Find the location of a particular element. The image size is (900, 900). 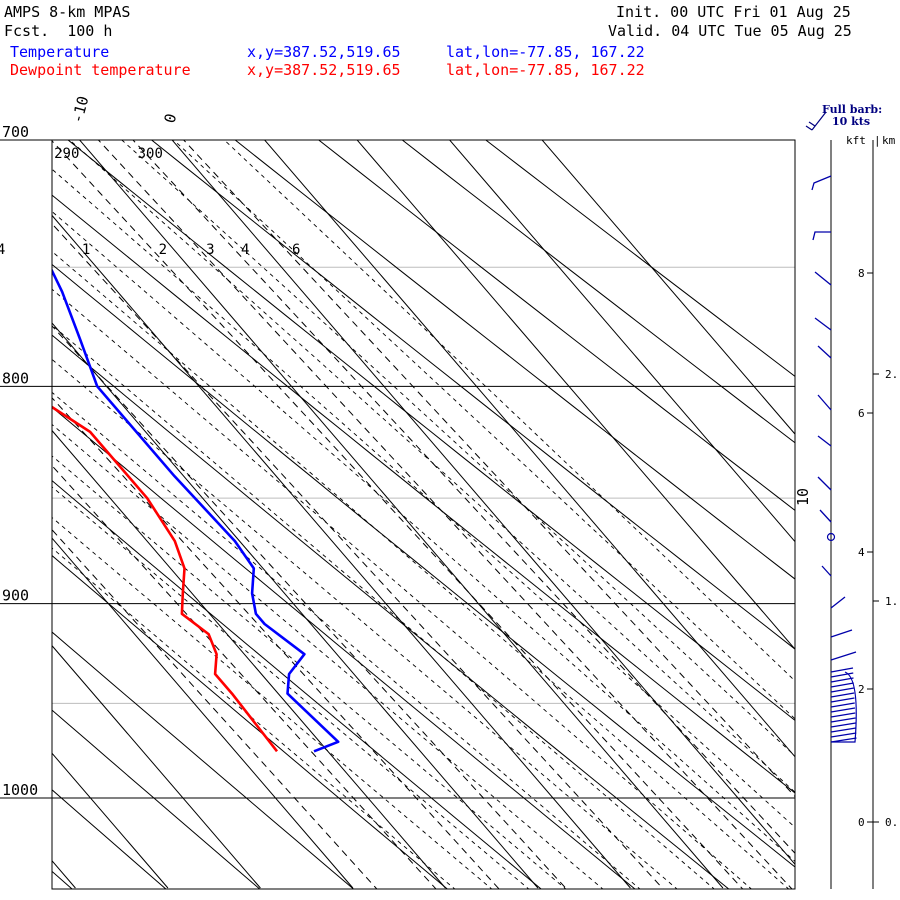

barb-note-line1: Full barb: is located at coordinates (852, 109).